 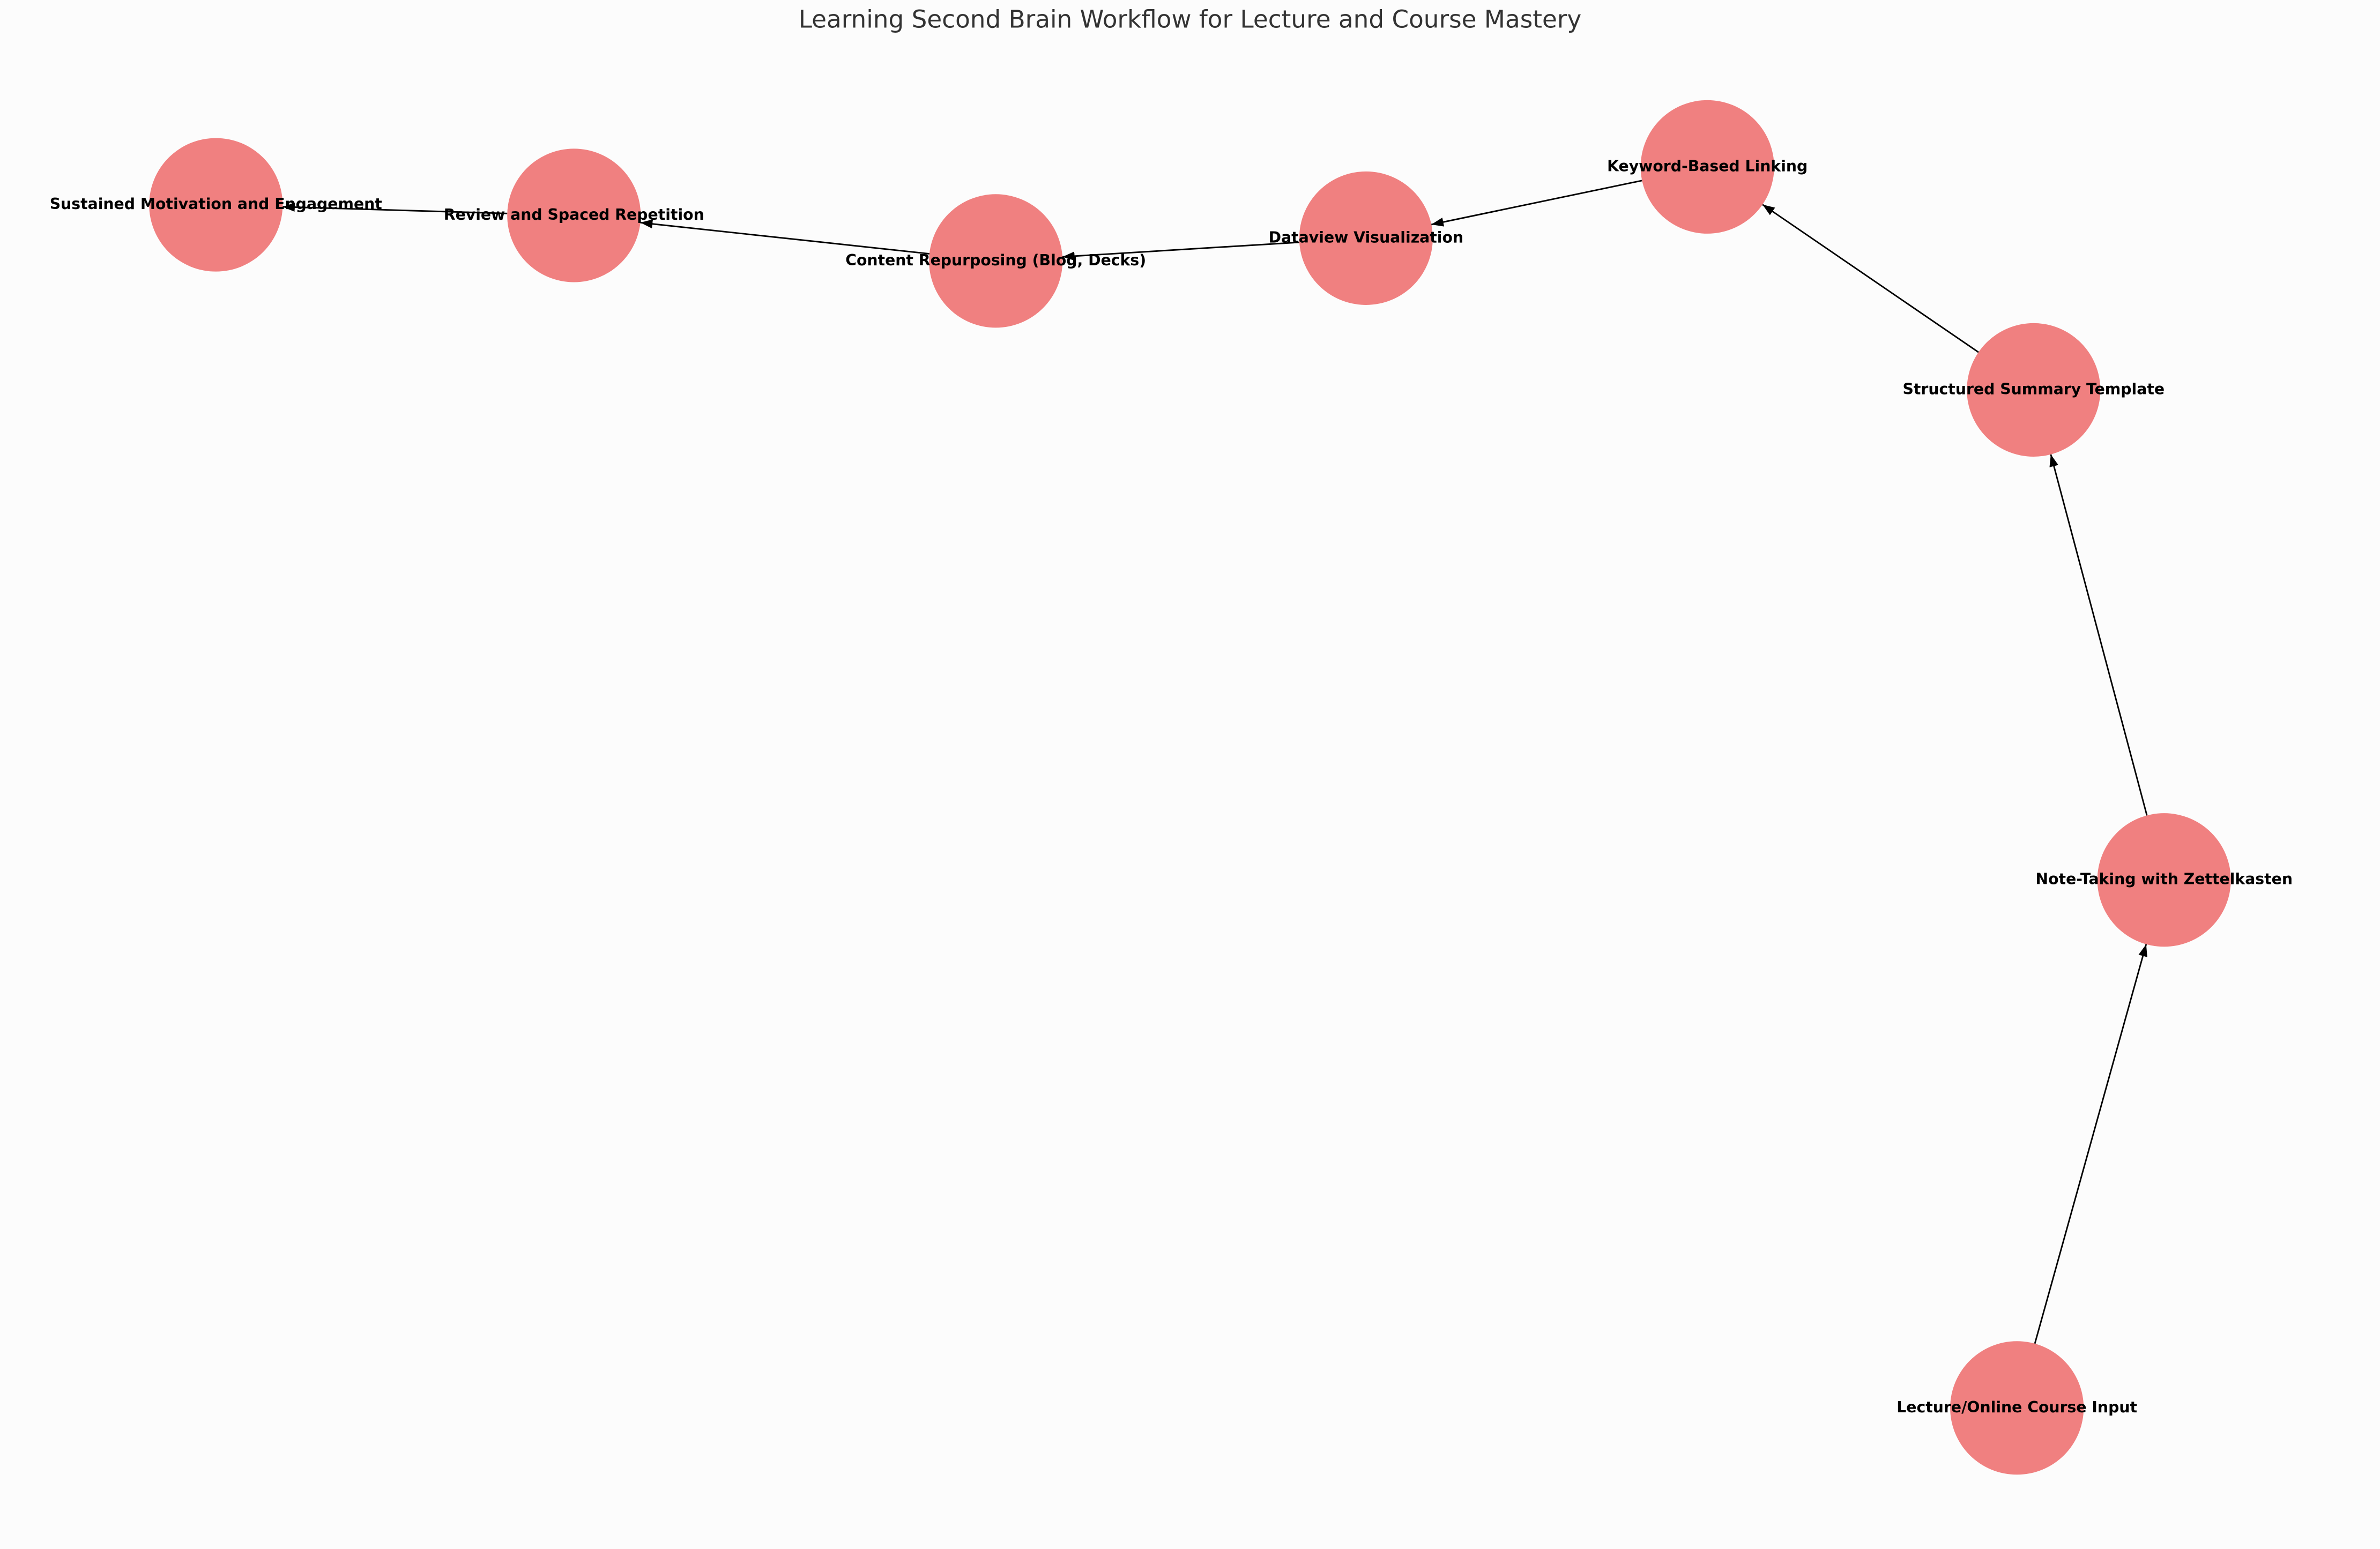 I want to click on node-label: Lecture/Online Course Input, so click(x=2016, y=1407).